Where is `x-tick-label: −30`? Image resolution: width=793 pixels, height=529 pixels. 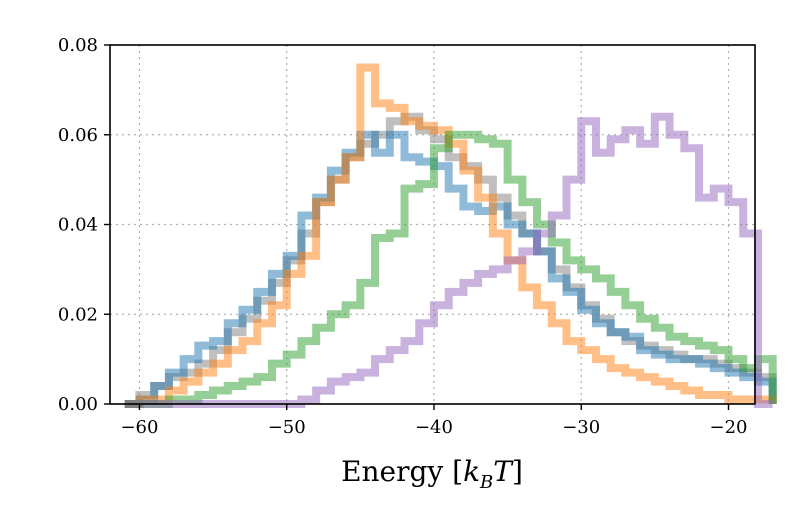
x-tick-label: −30 is located at coordinates (581, 427).